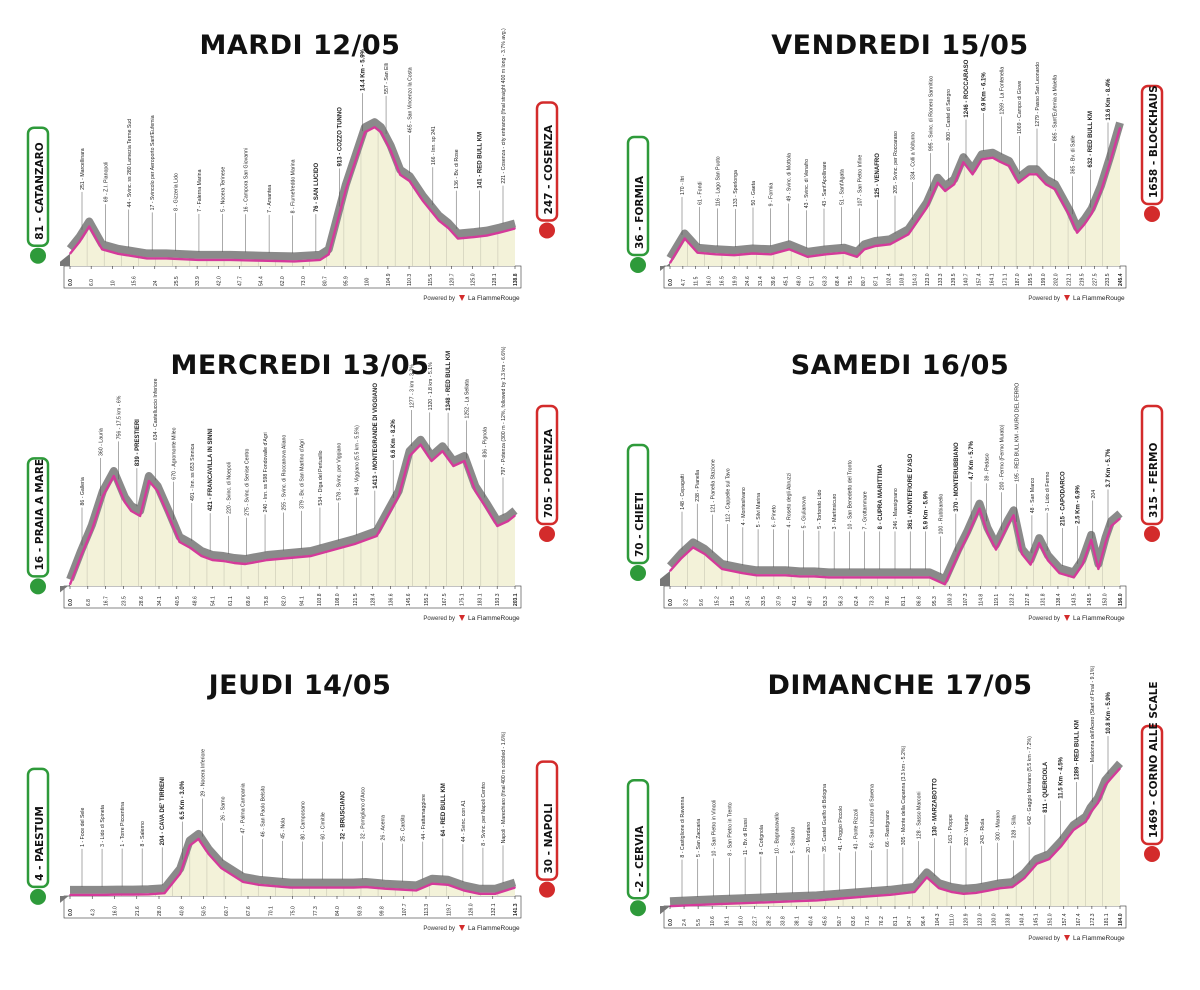  Describe the element at coordinates (338, 911) in the screenshot. I see `x-tick-label: 84.0` at that location.